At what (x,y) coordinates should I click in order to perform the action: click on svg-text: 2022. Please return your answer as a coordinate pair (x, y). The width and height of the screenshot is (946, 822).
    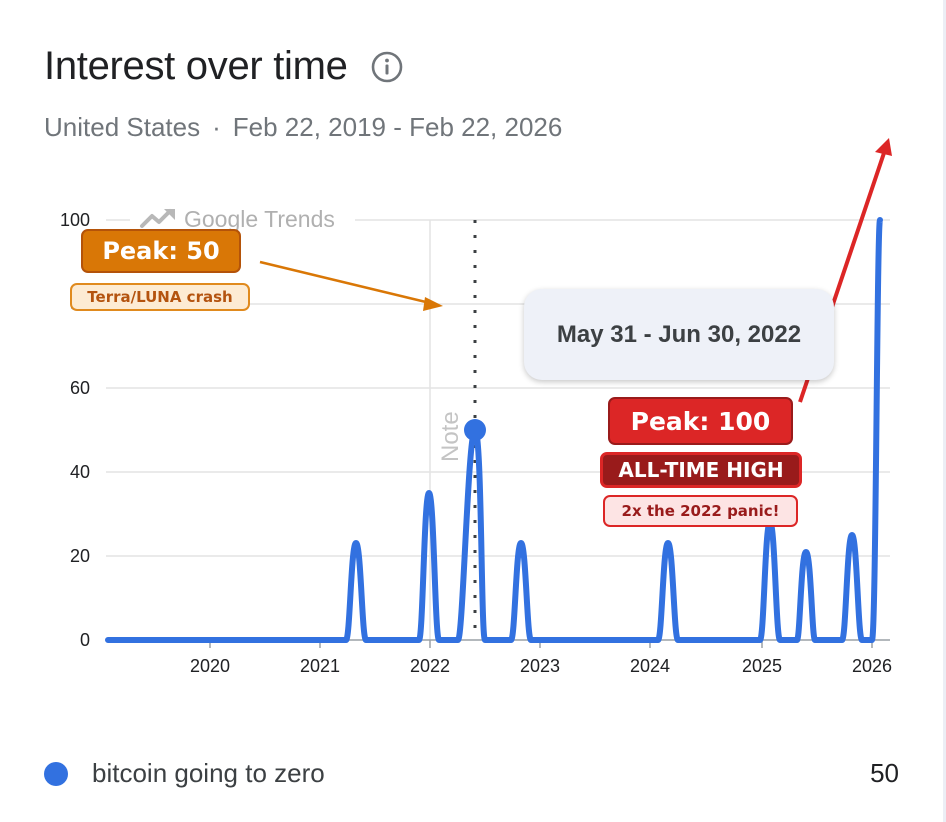
    Looking at the image, I should click on (430, 666).